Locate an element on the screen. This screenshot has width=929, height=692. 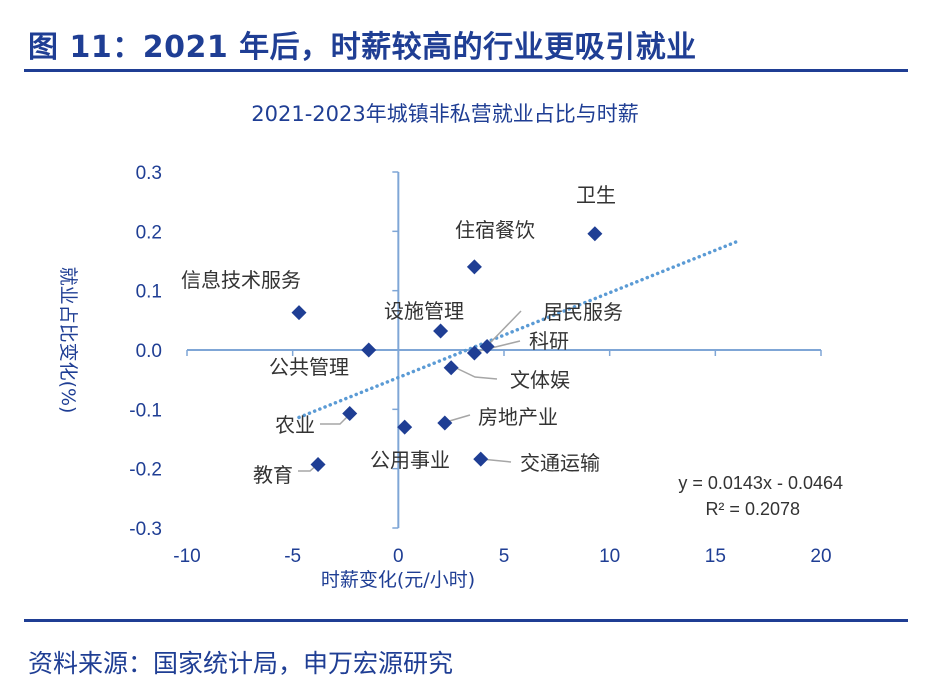
data-point-label: 公用事业 is located at coordinates (410, 460).